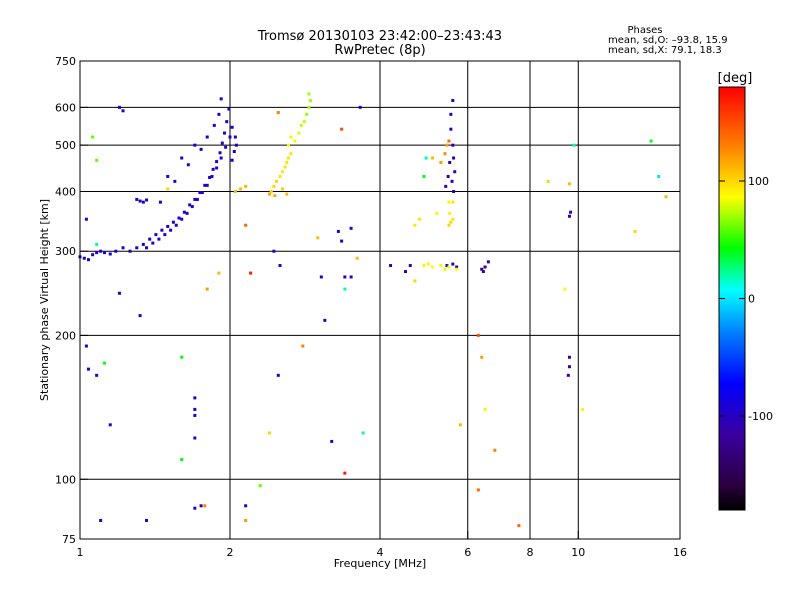 This screenshot has width=800, height=600. Describe the element at coordinates (65, 191) in the screenshot. I see `y-tick-label: 400` at that location.